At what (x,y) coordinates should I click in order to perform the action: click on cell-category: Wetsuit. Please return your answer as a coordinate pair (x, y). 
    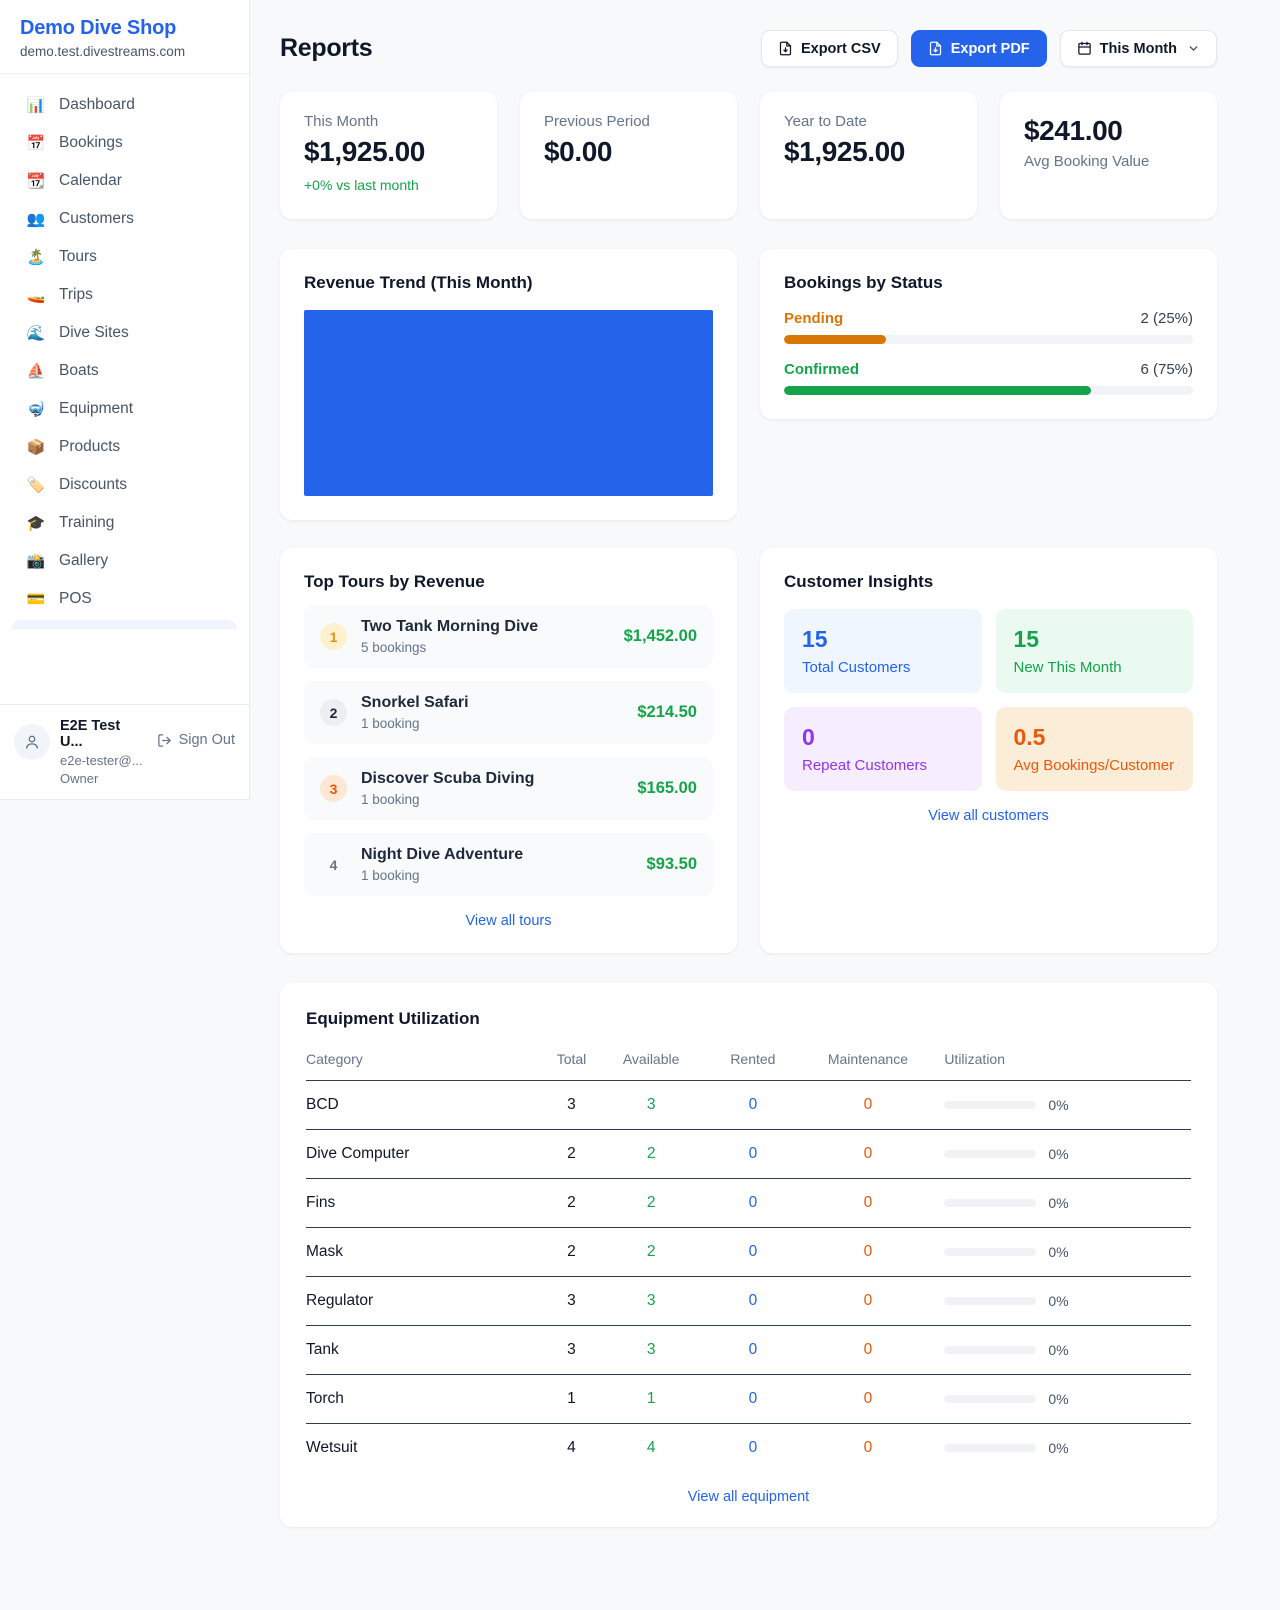
    Looking at the image, I should click on (332, 1447).